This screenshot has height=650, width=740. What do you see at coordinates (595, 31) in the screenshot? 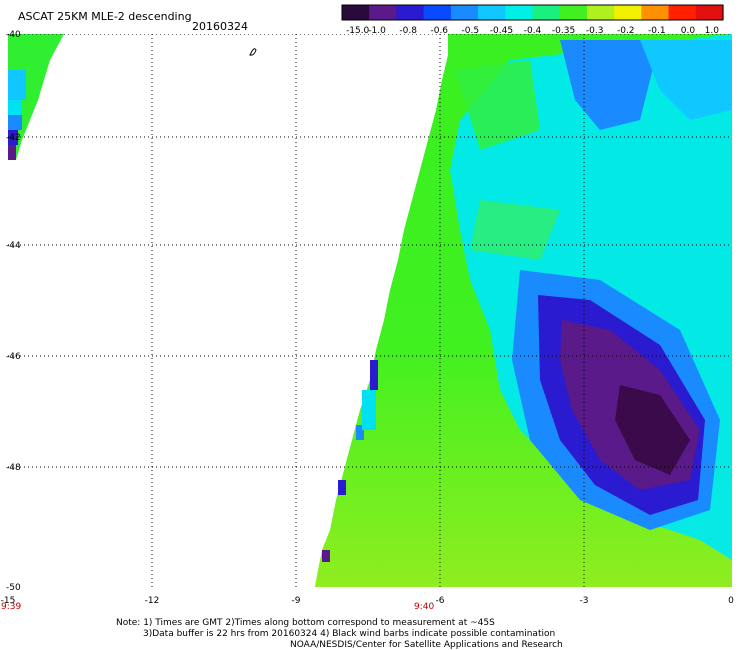
I see `colorbar-label: -0.3` at bounding box center [595, 31].